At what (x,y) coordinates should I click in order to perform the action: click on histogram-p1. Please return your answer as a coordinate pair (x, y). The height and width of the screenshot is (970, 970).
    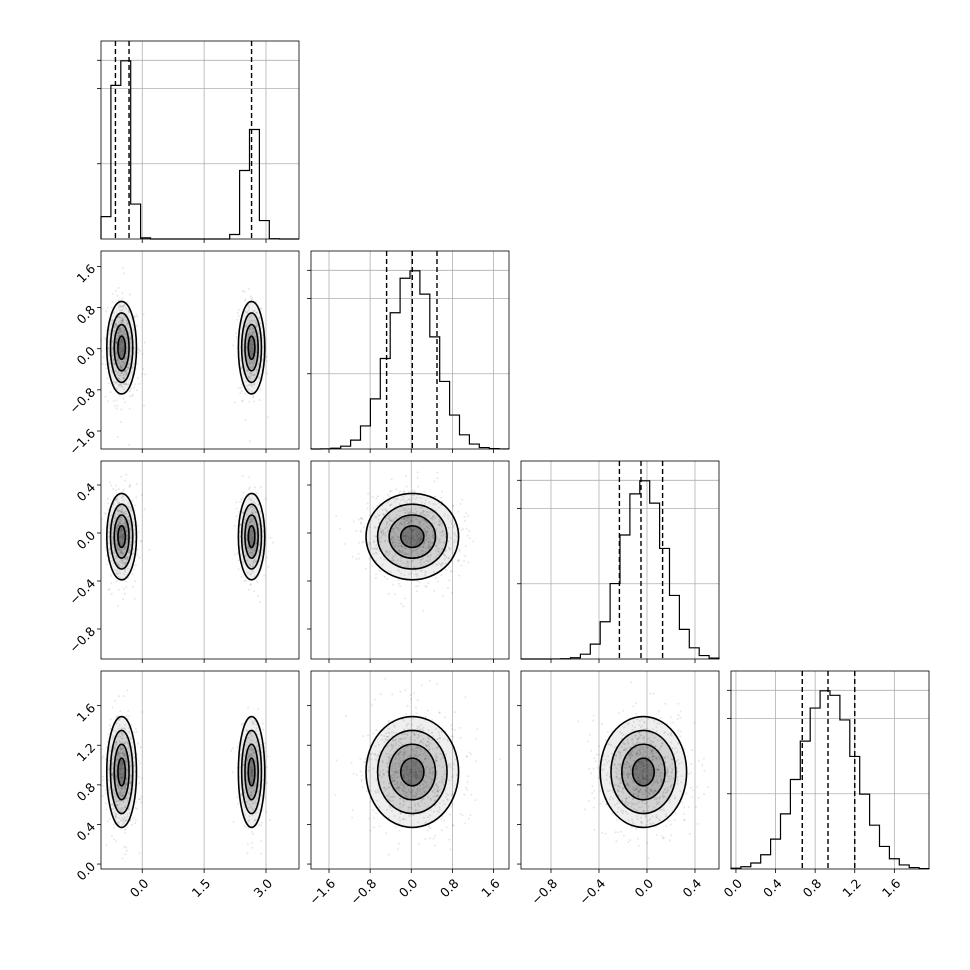
    Looking at the image, I should click on (410, 360).